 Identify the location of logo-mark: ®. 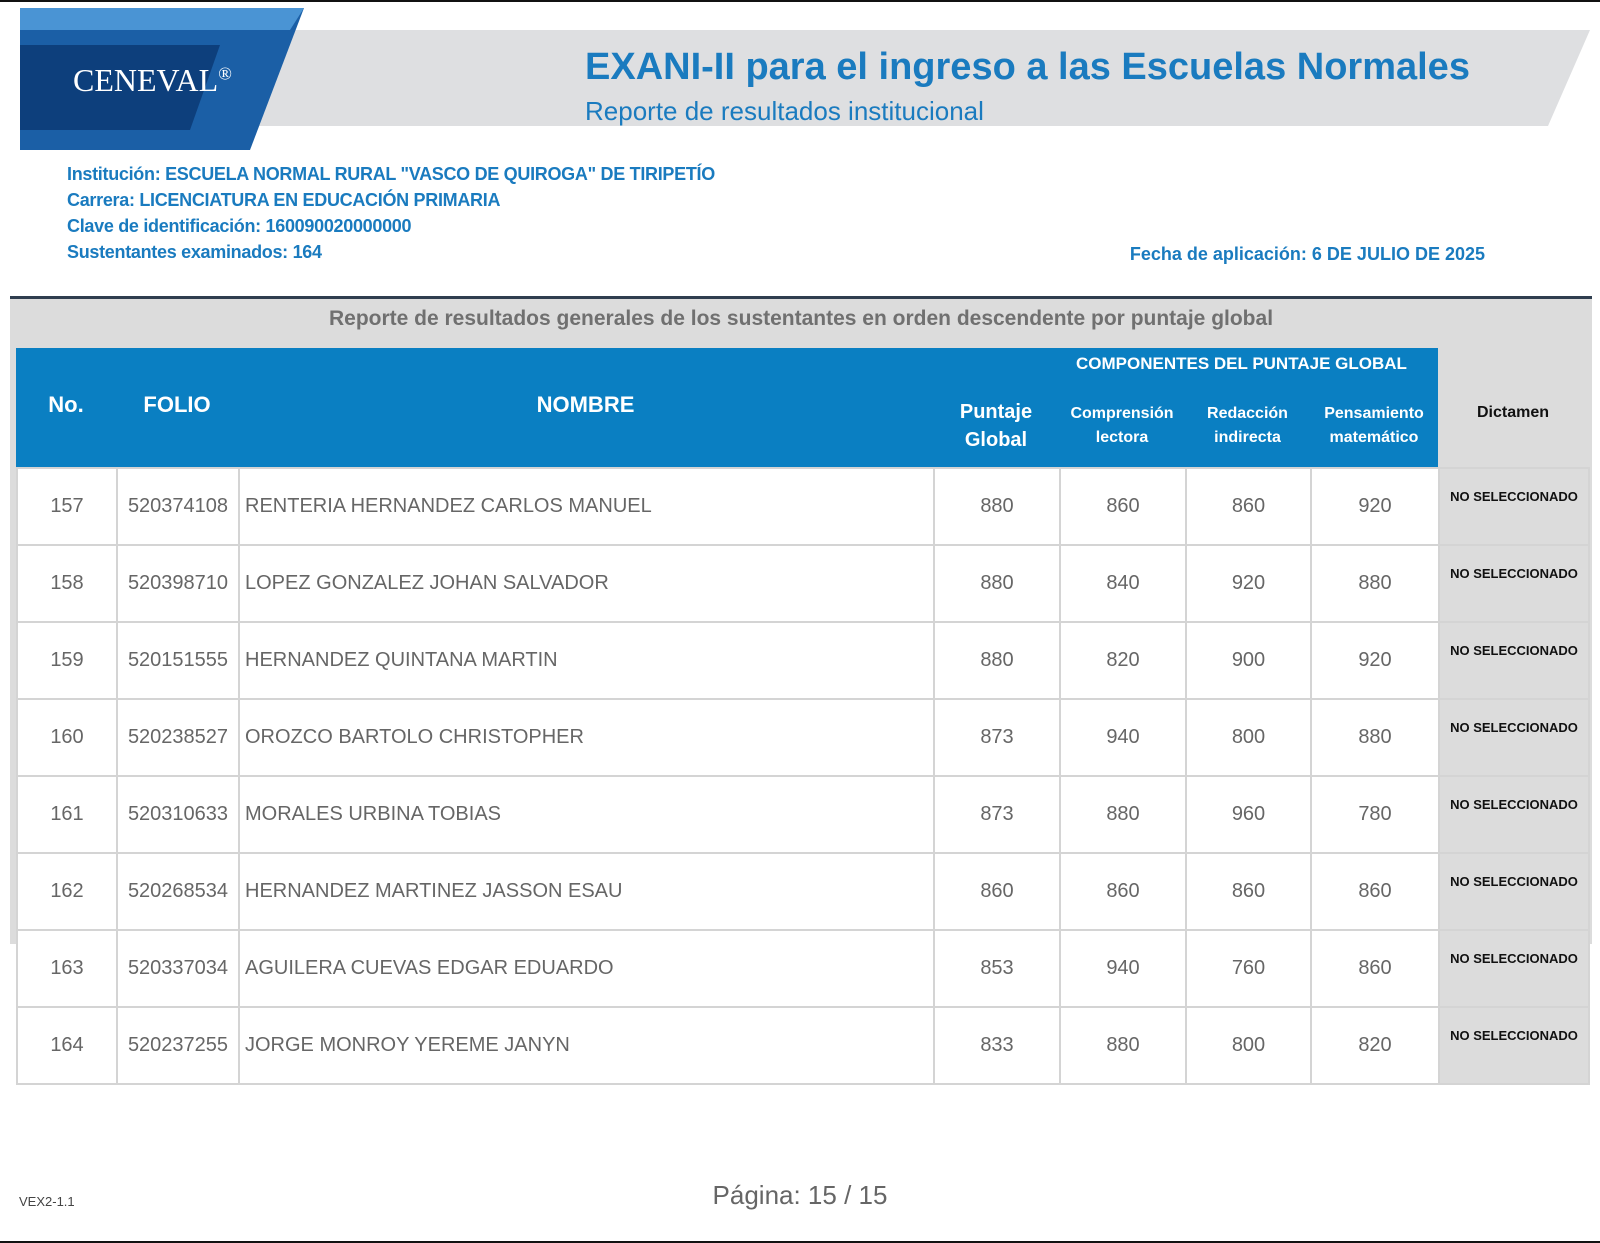
(225, 73).